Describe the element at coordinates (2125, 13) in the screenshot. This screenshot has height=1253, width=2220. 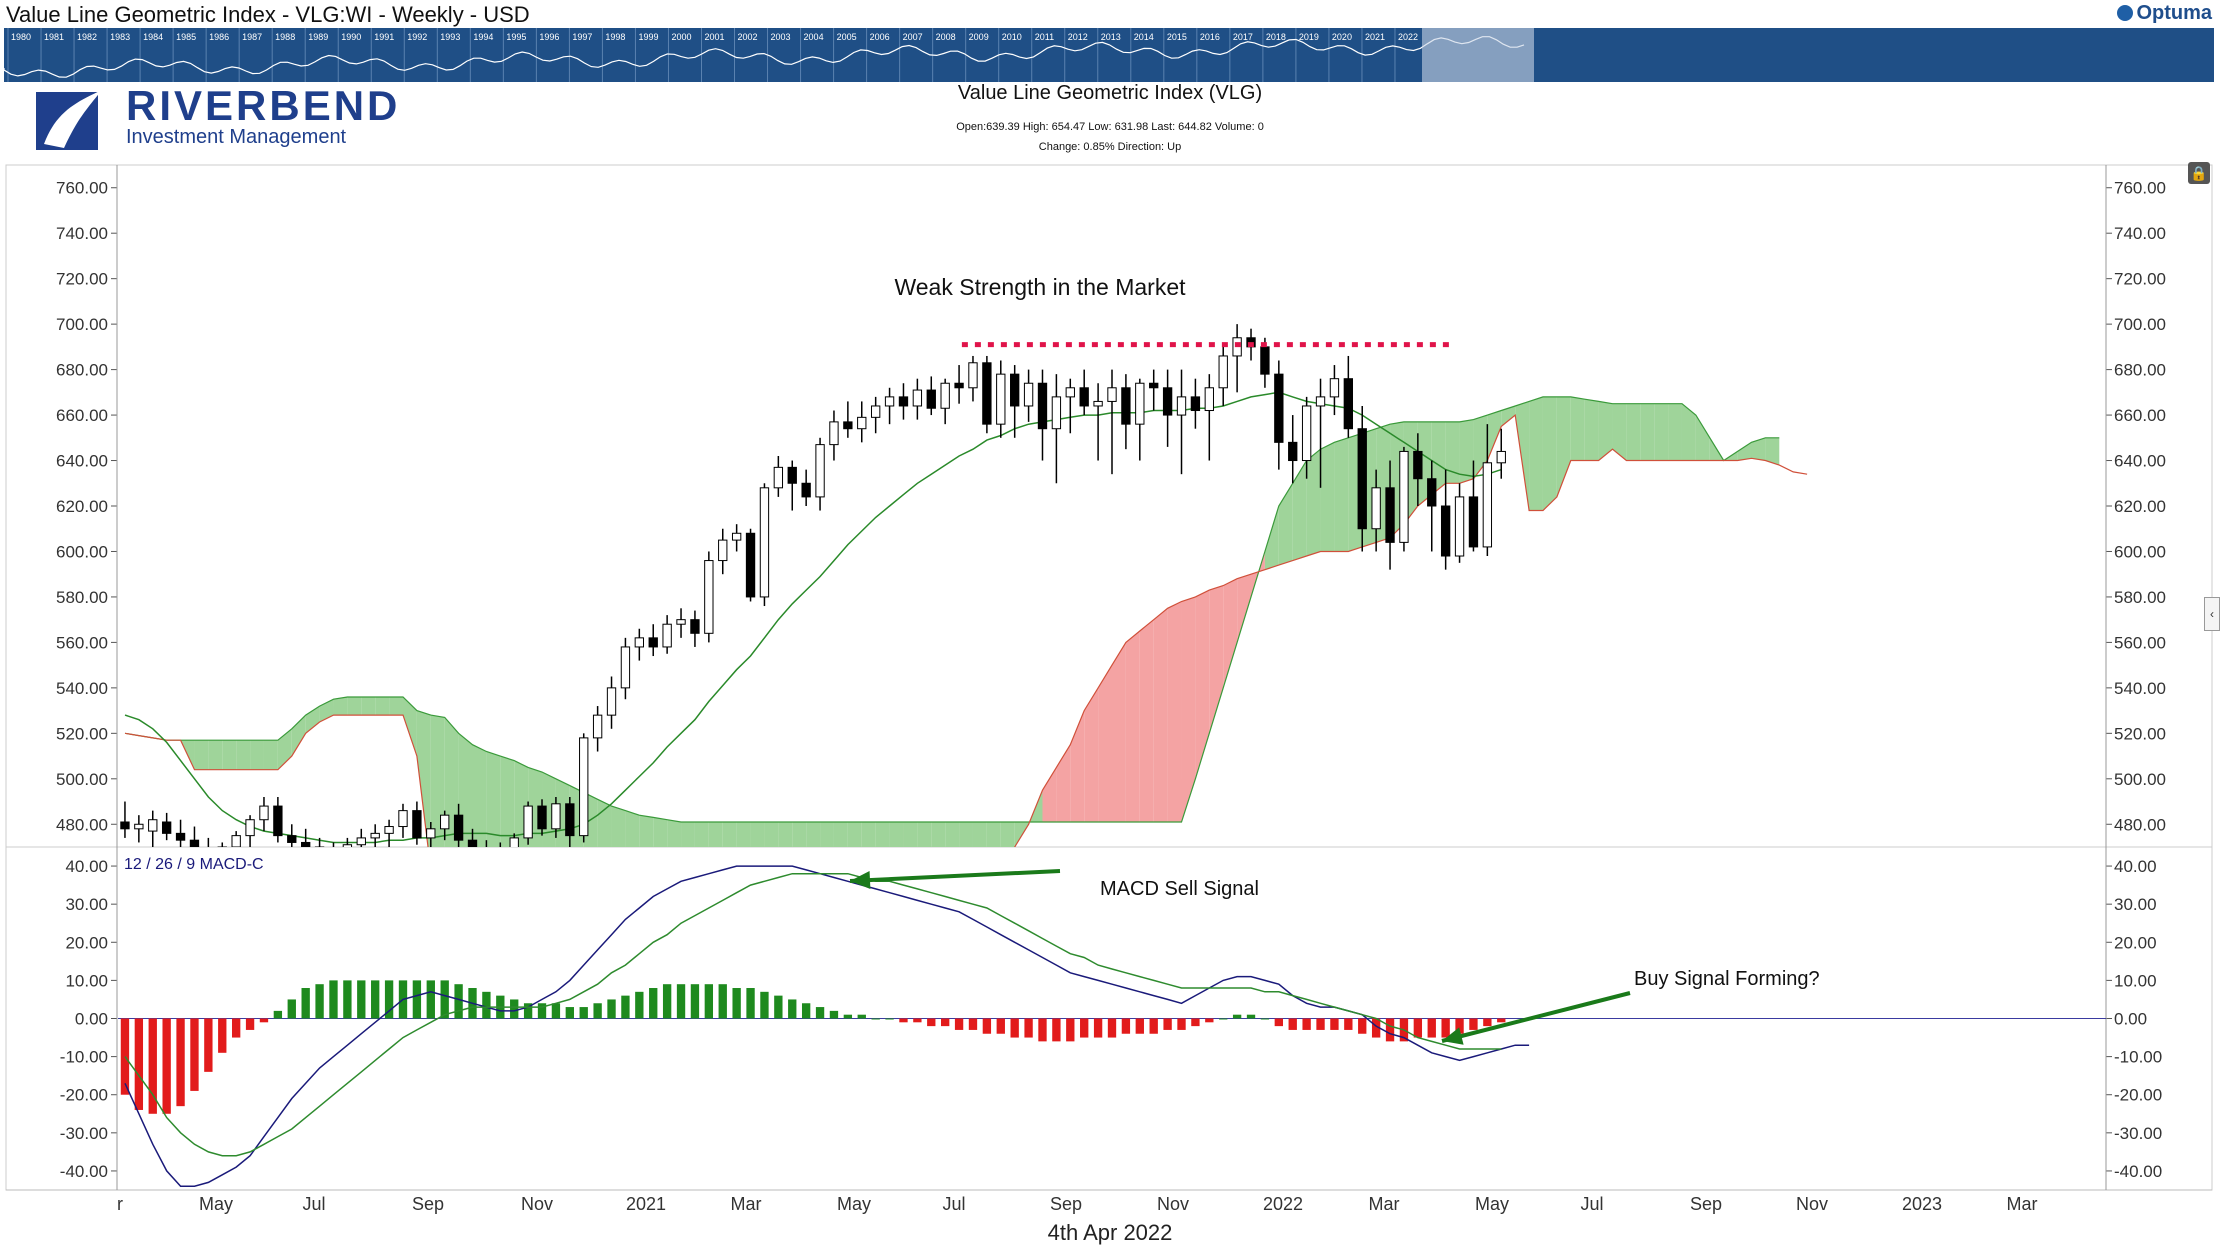
I see `optuma-logo-icon` at that location.